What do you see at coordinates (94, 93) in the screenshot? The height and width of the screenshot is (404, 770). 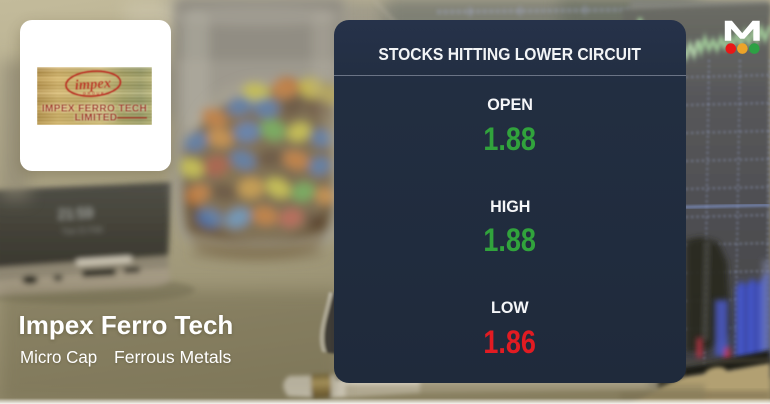 I see `svg-text: GROUP` at bounding box center [94, 93].